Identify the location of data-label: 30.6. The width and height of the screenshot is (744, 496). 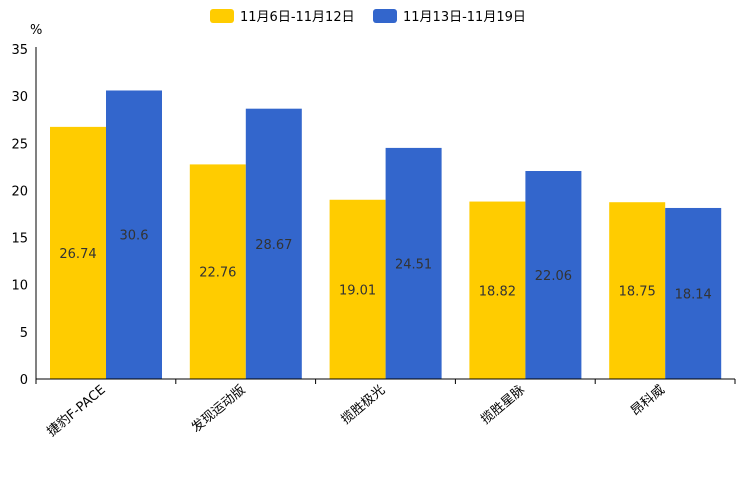
(134, 236).